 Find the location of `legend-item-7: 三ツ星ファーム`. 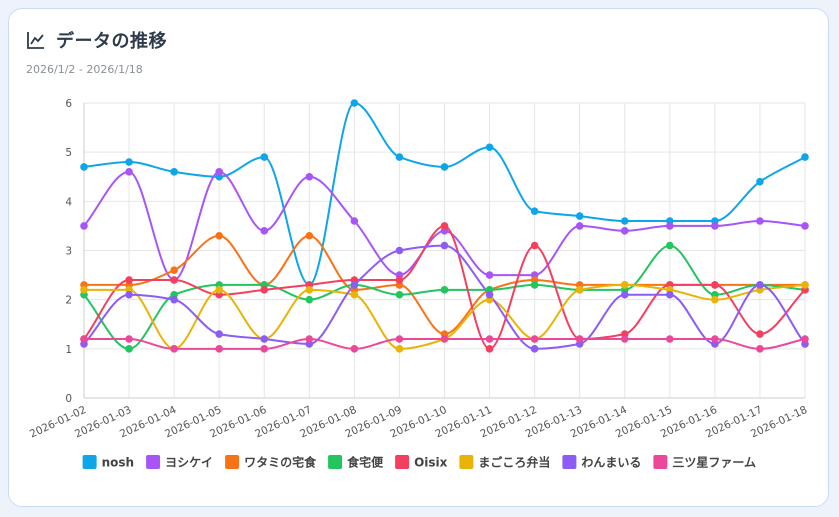

legend-item-7: 三ツ星ファーム is located at coordinates (704, 462).